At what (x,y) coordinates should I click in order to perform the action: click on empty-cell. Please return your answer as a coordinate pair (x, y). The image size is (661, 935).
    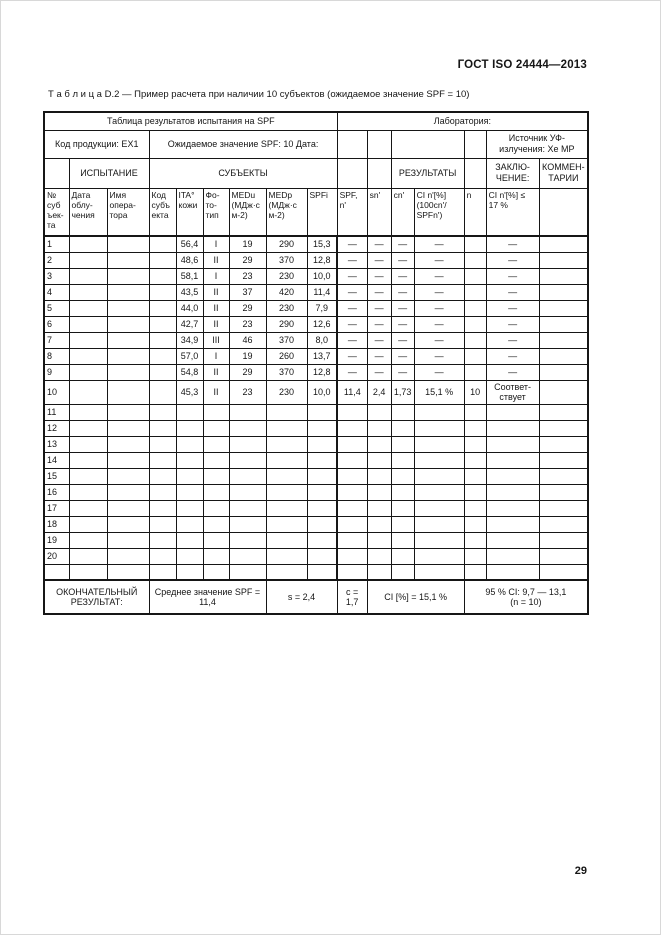
    Looking at the image, I should click on (475, 173).